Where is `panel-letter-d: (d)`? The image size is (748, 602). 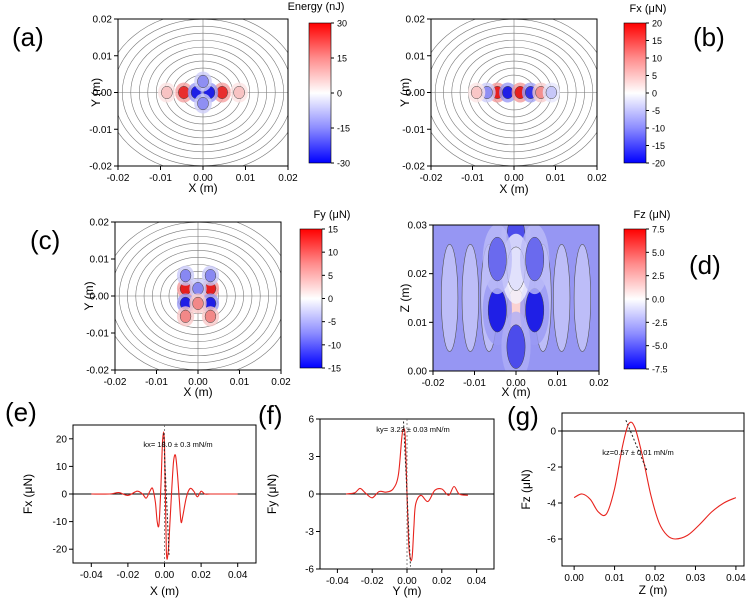 panel-letter-d: (d) is located at coordinates (705, 265).